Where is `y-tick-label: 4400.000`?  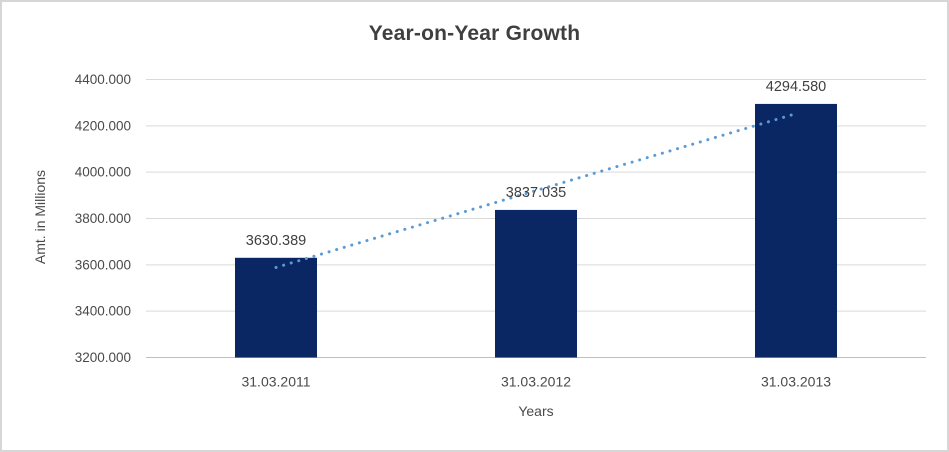 y-tick-label: 4400.000 is located at coordinates (103, 79).